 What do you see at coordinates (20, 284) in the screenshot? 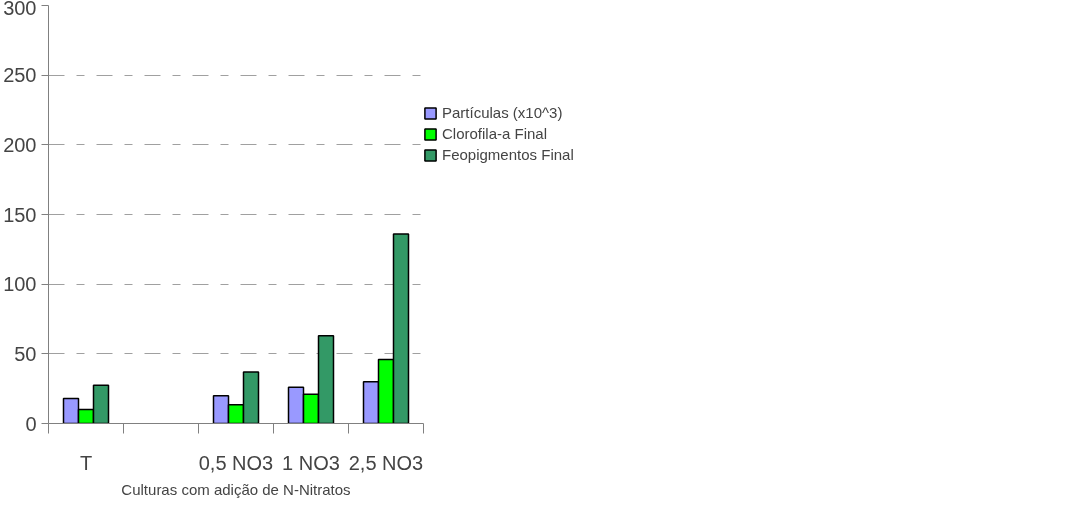
I see `y-tick-label: 100` at bounding box center [20, 284].